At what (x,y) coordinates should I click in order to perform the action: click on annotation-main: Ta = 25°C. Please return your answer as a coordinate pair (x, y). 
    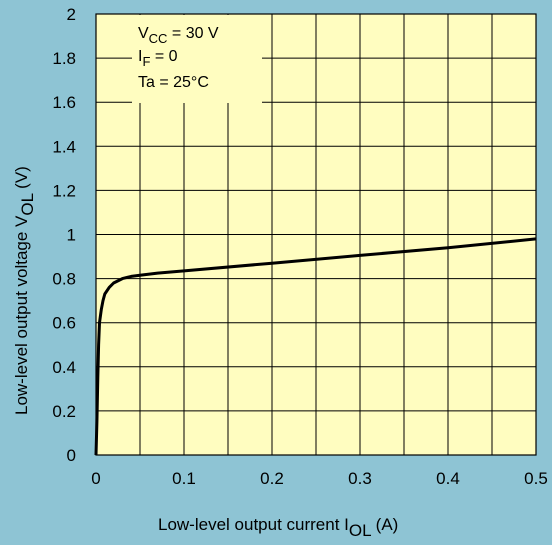
    Looking at the image, I should click on (173, 82).